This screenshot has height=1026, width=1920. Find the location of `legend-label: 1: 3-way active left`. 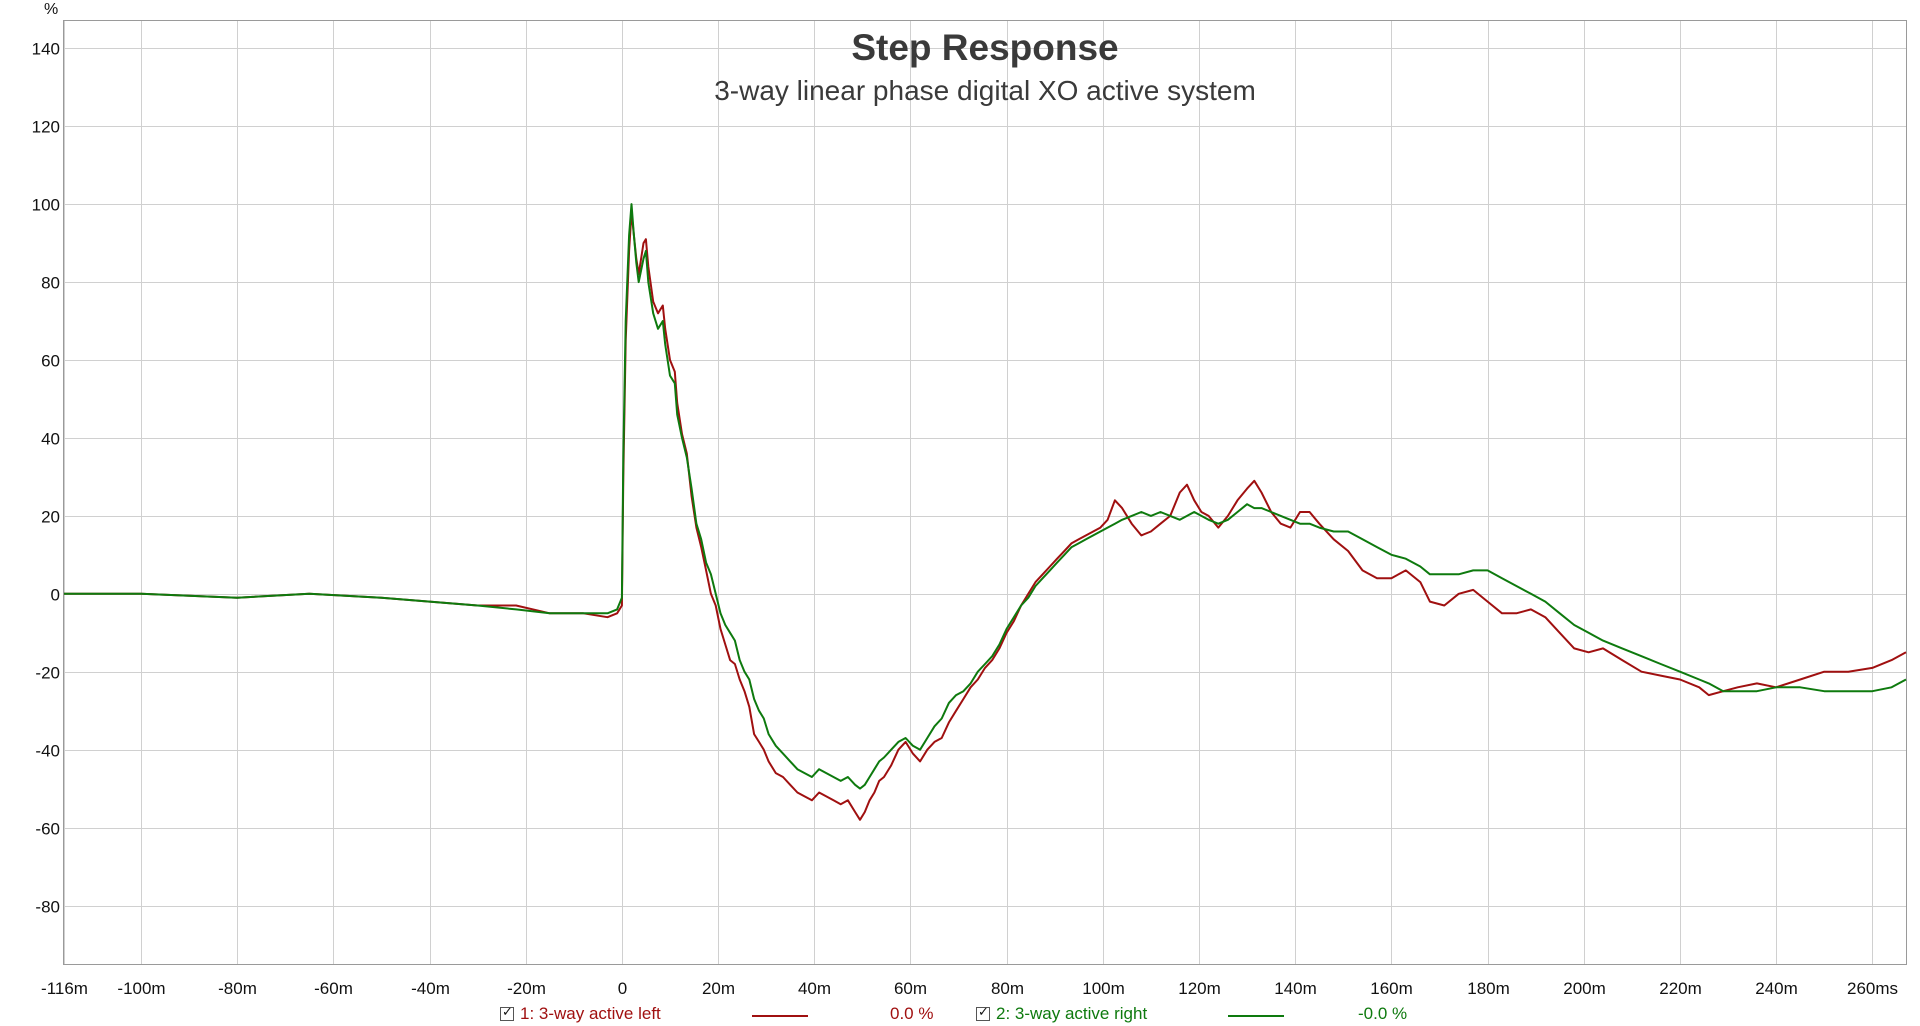

legend-label: 1: 3-way active left is located at coordinates (590, 1013).